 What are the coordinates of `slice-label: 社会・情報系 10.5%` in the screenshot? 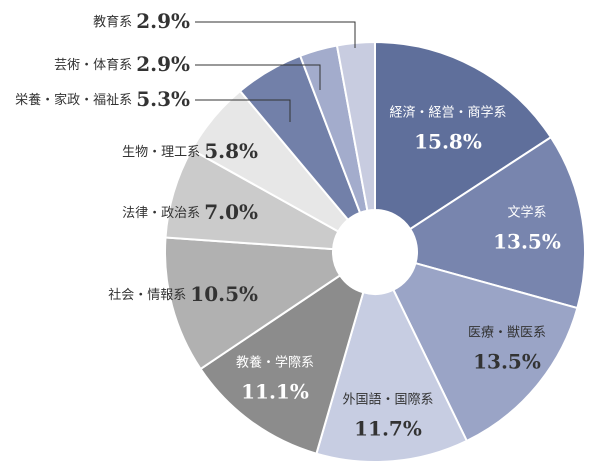 It's located at (183, 294).